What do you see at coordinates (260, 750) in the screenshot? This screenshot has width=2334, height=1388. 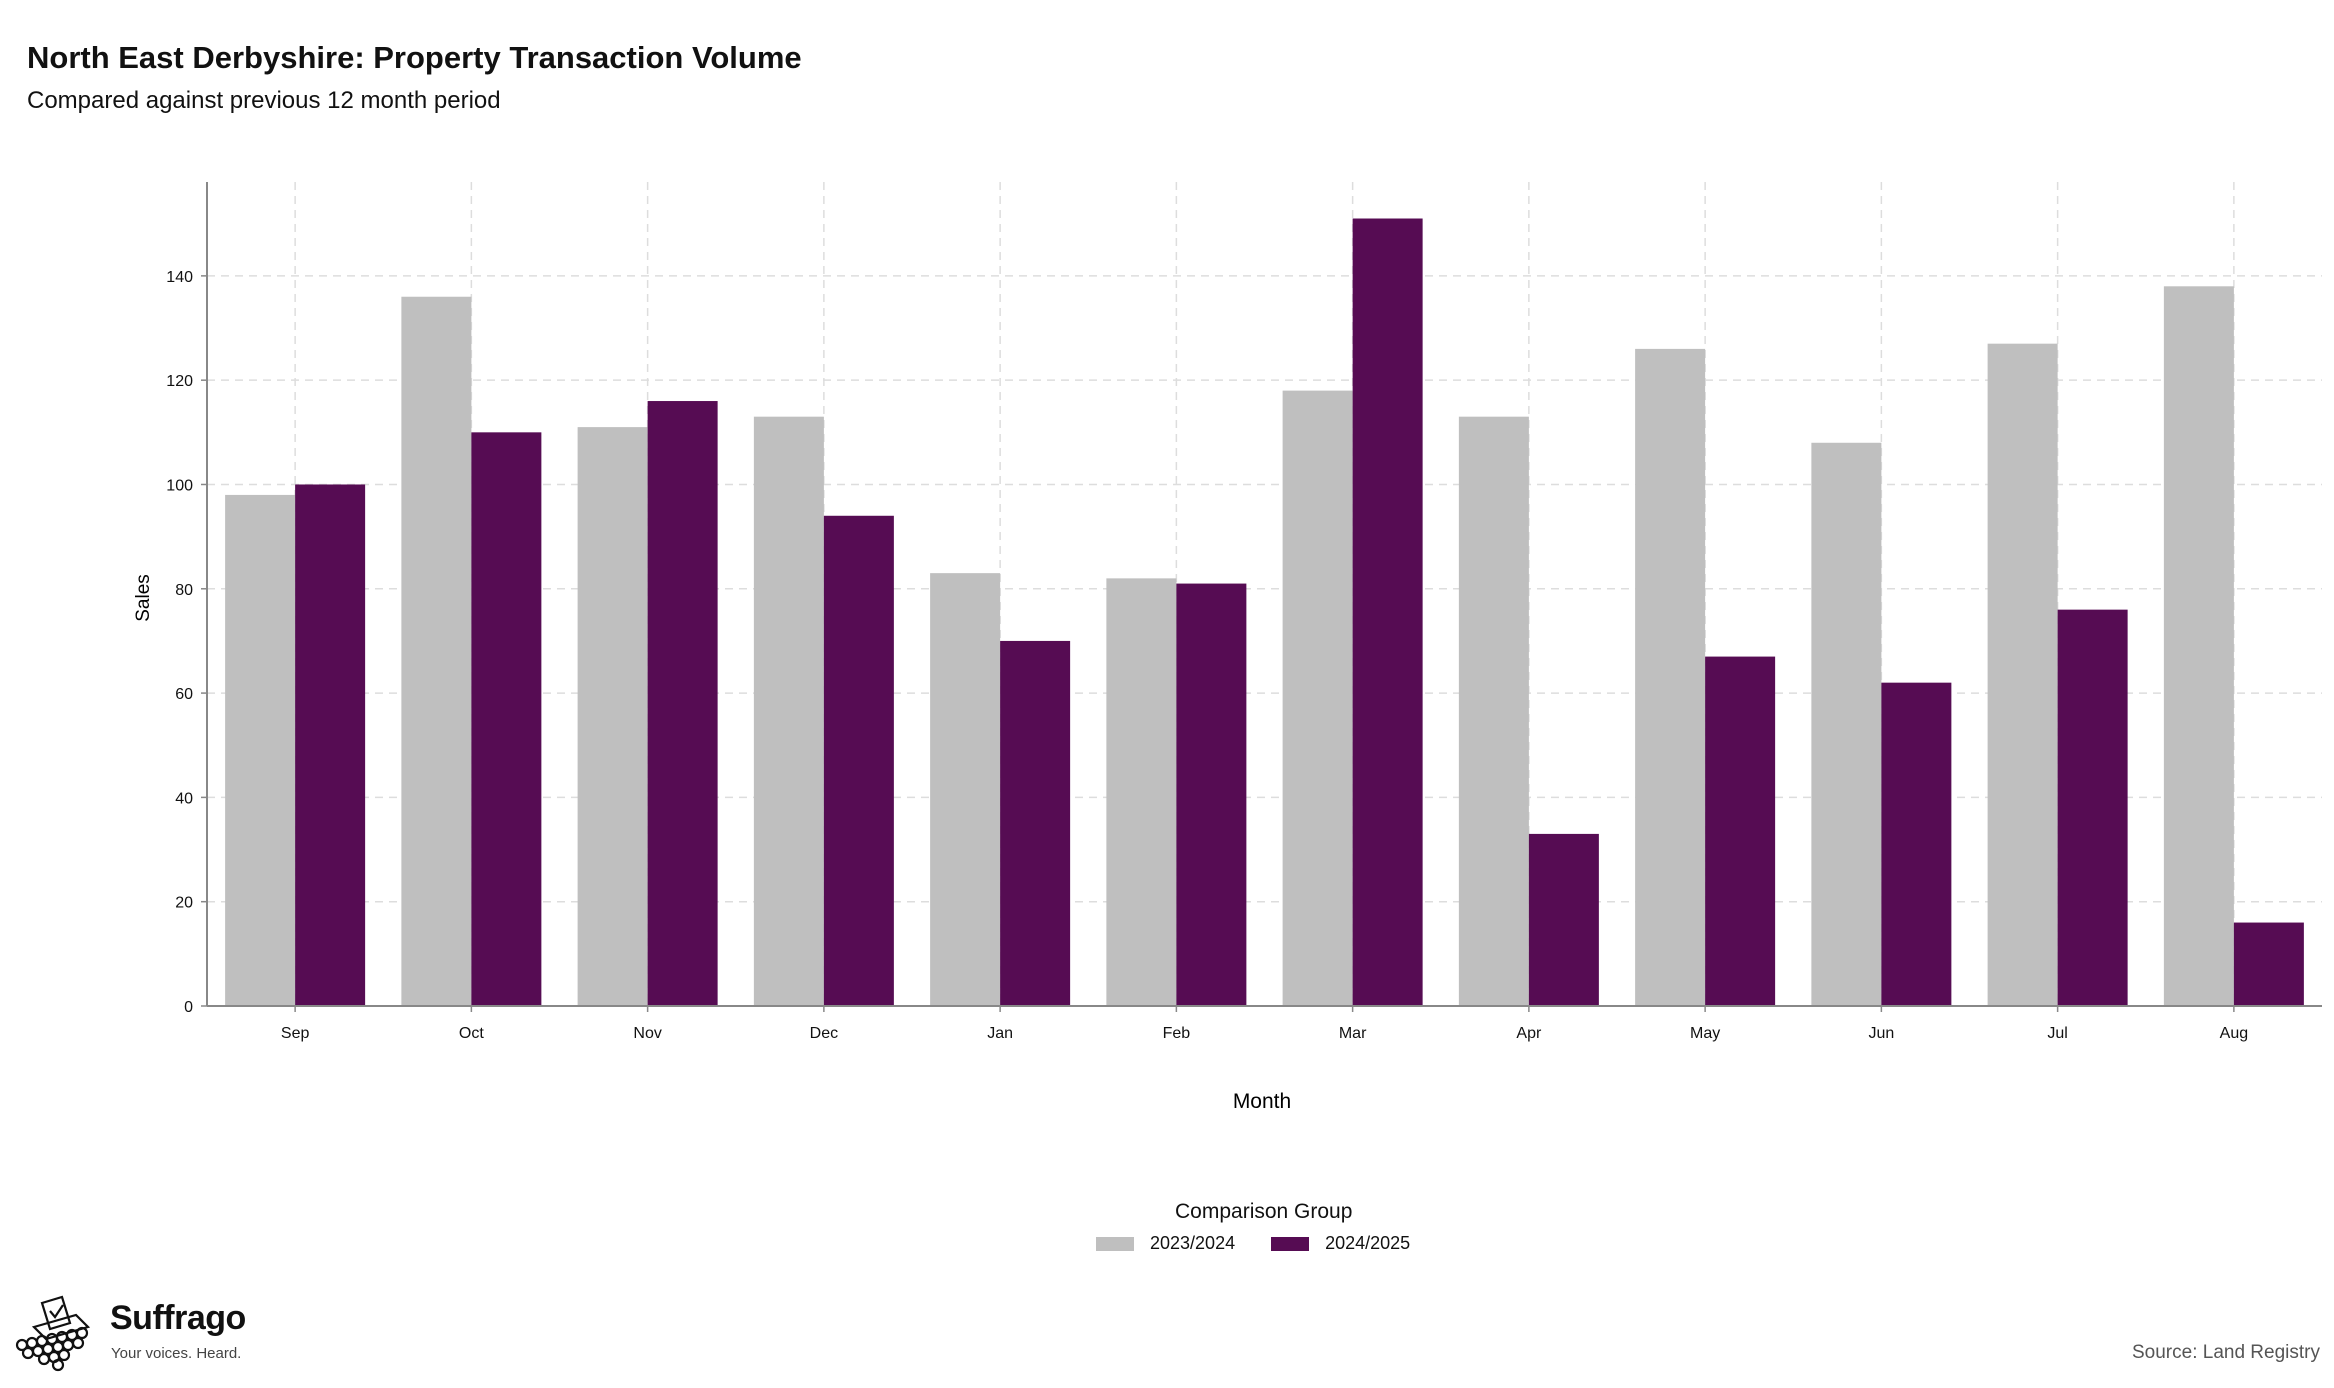 I see `bar-2023-2024-sep` at bounding box center [260, 750].